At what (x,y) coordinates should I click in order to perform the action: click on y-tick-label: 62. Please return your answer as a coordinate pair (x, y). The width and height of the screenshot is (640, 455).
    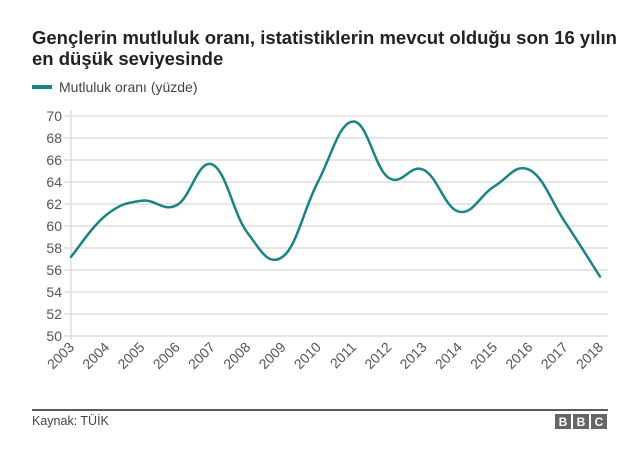
    Looking at the image, I should click on (54, 204).